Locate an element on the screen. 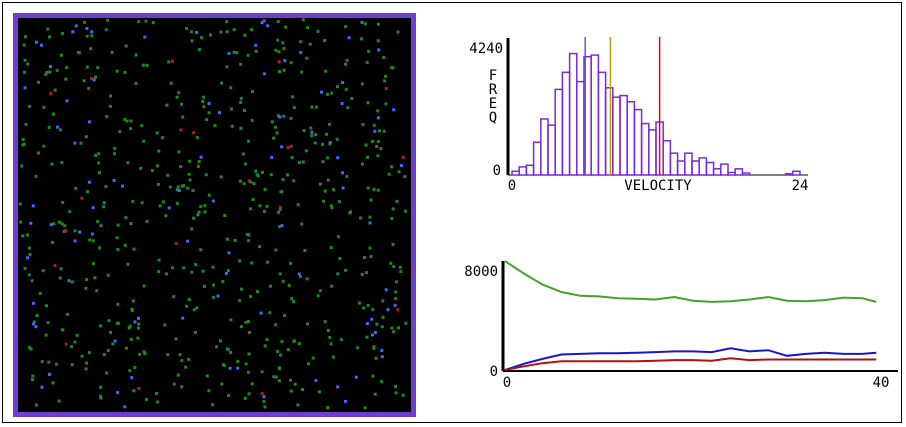  red-particle is located at coordinates (398, 310).